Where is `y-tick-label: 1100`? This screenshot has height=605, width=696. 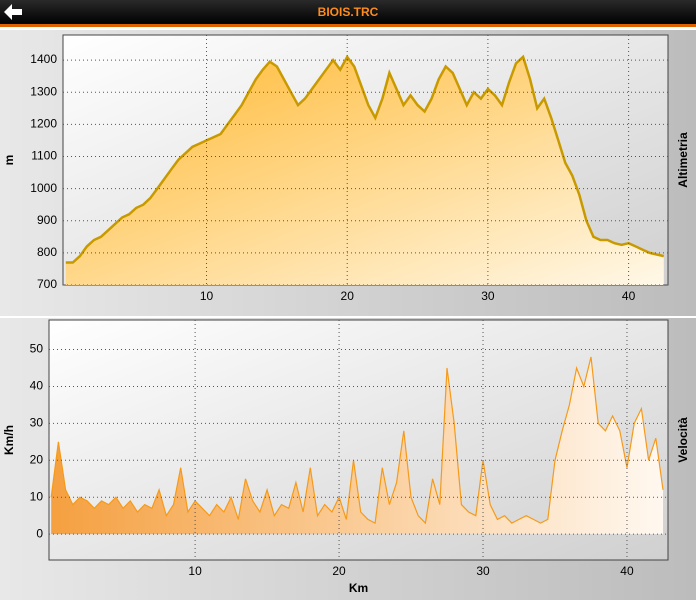
y-tick-label: 1100 is located at coordinates (44, 156).